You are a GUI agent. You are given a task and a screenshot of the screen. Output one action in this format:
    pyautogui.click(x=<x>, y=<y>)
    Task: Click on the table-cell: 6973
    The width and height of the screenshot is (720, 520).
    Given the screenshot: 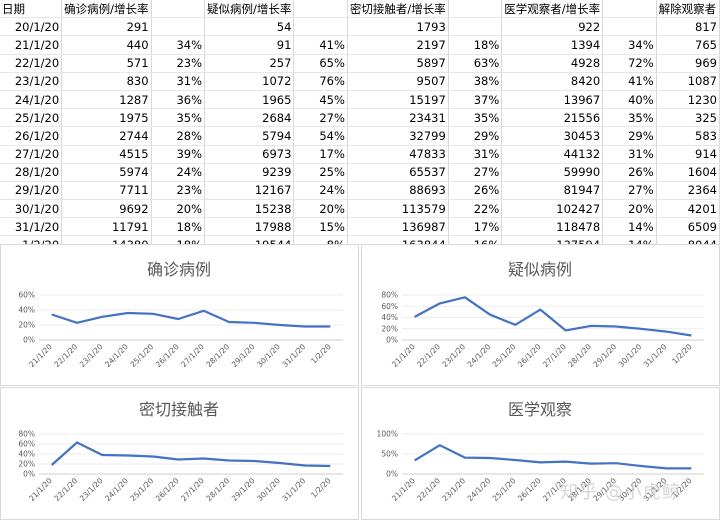 What is the action you would take?
    pyautogui.click(x=249, y=154)
    